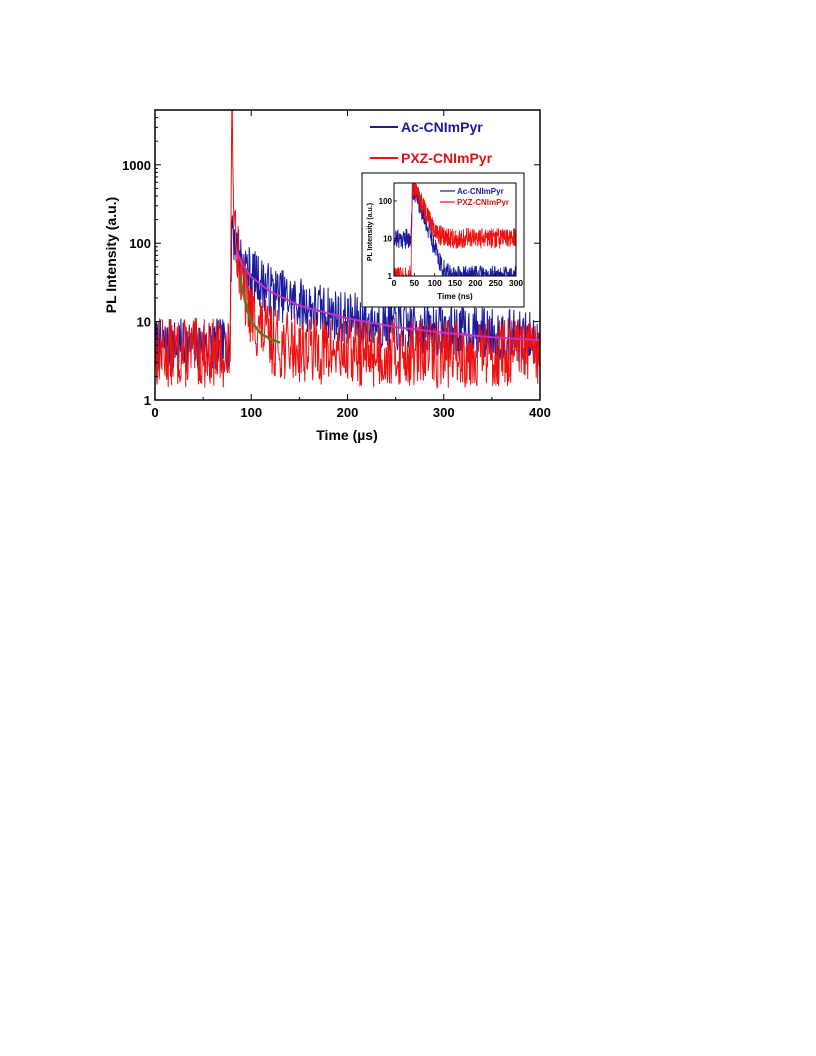 The image size is (816, 1056). Describe the element at coordinates (348, 412) in the screenshot. I see `x-tick-label: 200` at that location.